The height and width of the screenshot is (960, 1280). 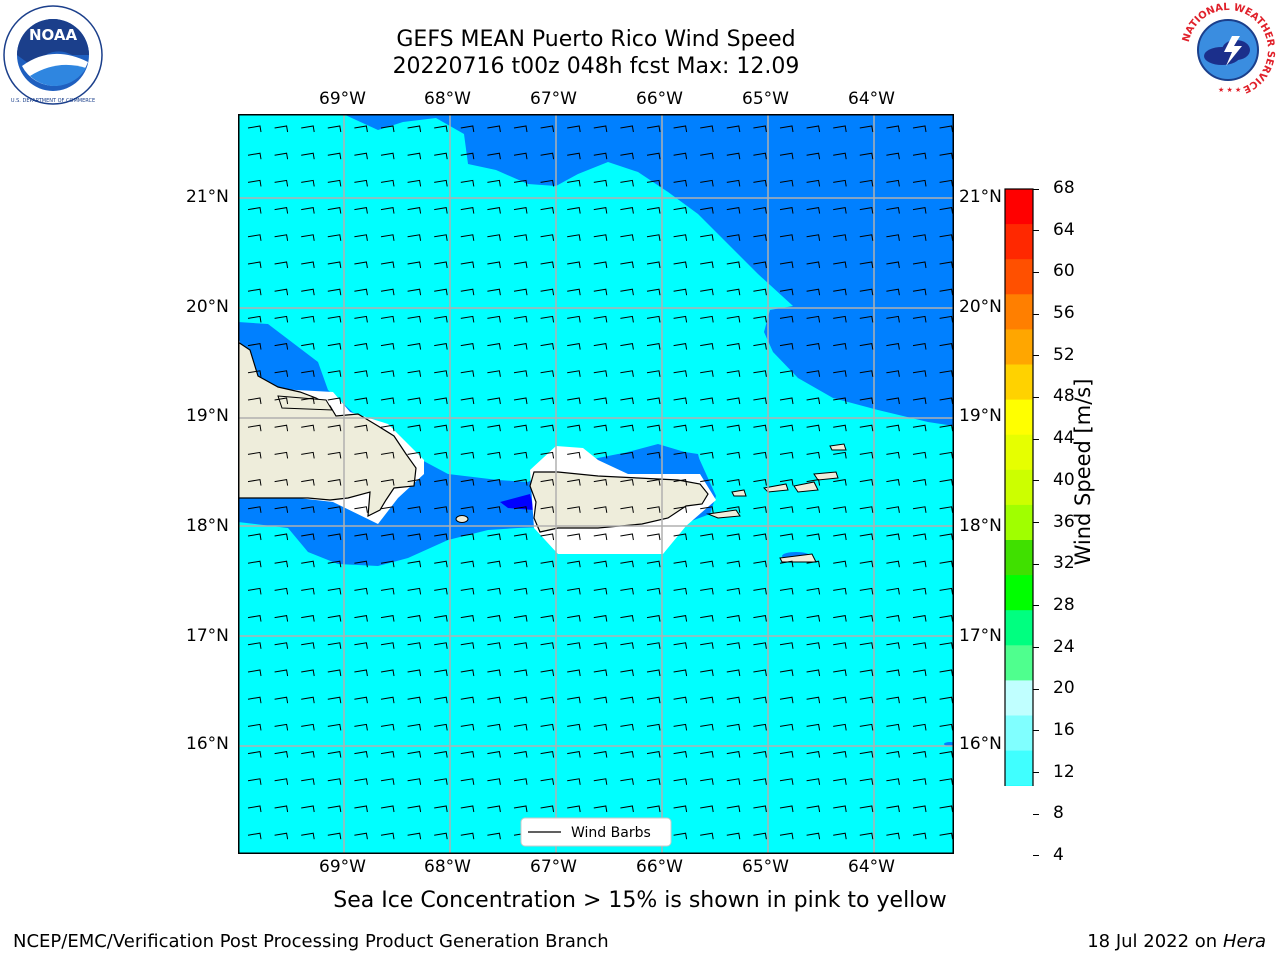 What do you see at coordinates (980, 526) in the screenshot?
I see `lat-right-18: 18°N` at bounding box center [980, 526].